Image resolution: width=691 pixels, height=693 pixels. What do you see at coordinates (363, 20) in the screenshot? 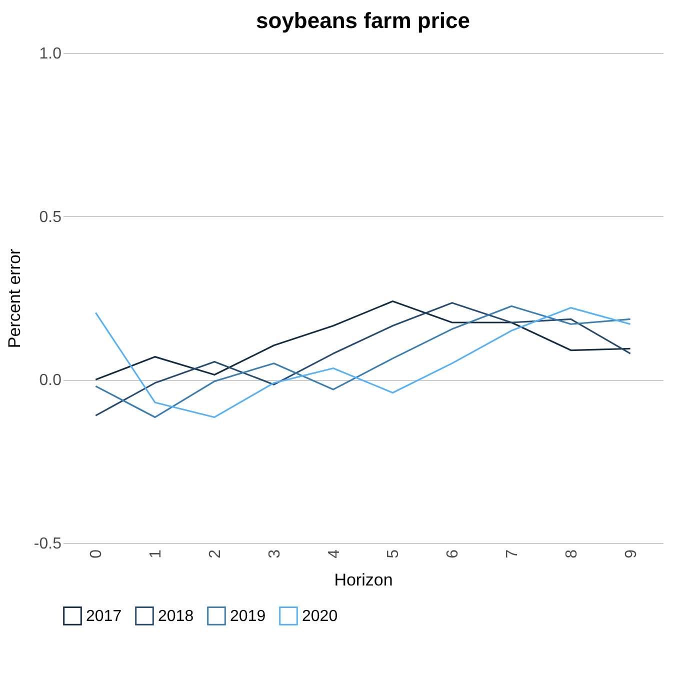
I see `chart-title: soybeans farm price` at bounding box center [363, 20].